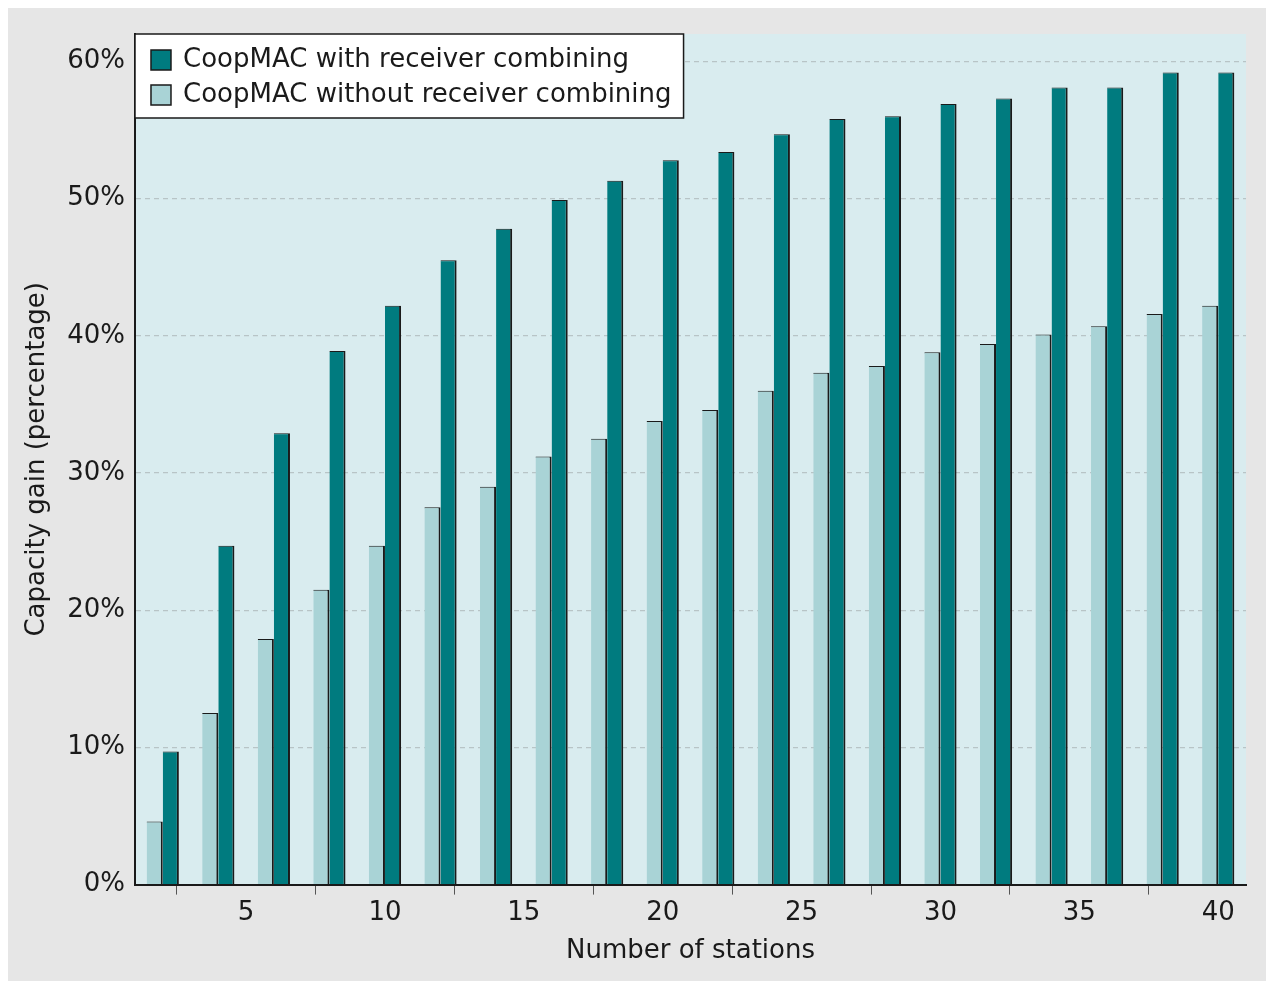 This screenshot has width=1274, height=989. Describe the element at coordinates (96, 745) in the screenshot. I see `y-tick-label: 10%` at that location.